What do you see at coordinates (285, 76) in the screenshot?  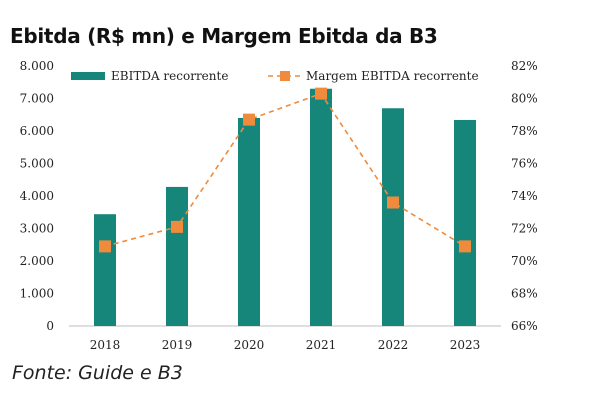 I see `legend-swatch-marker` at bounding box center [285, 76].